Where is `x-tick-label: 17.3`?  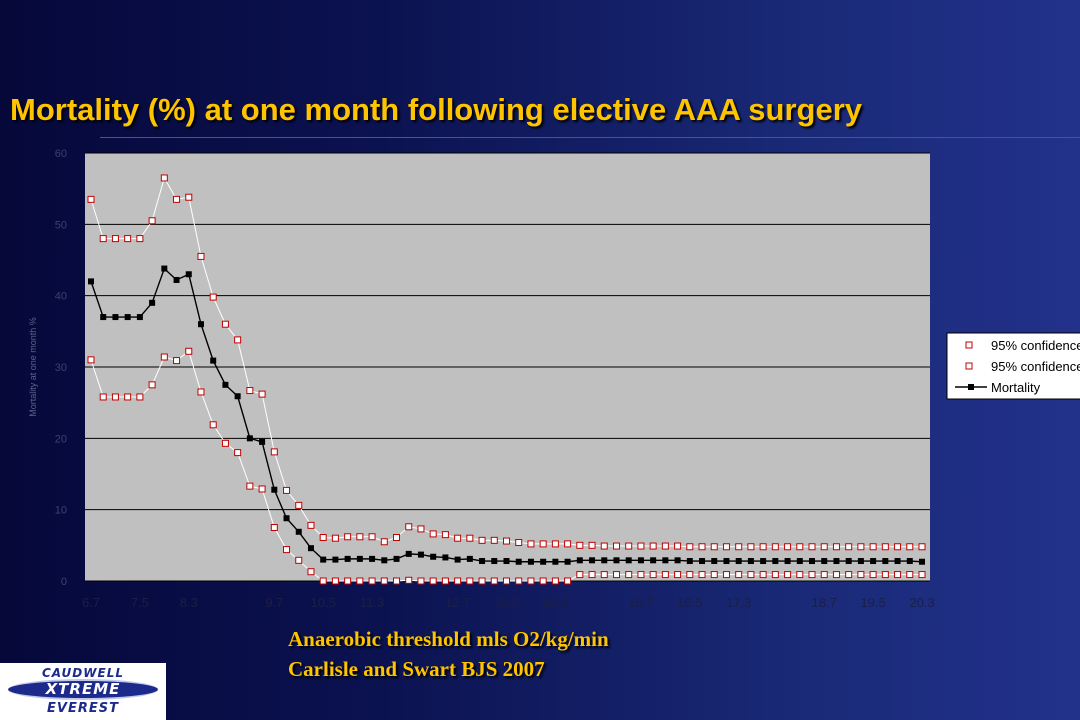
x-tick-label: 17.3 is located at coordinates (738, 602).